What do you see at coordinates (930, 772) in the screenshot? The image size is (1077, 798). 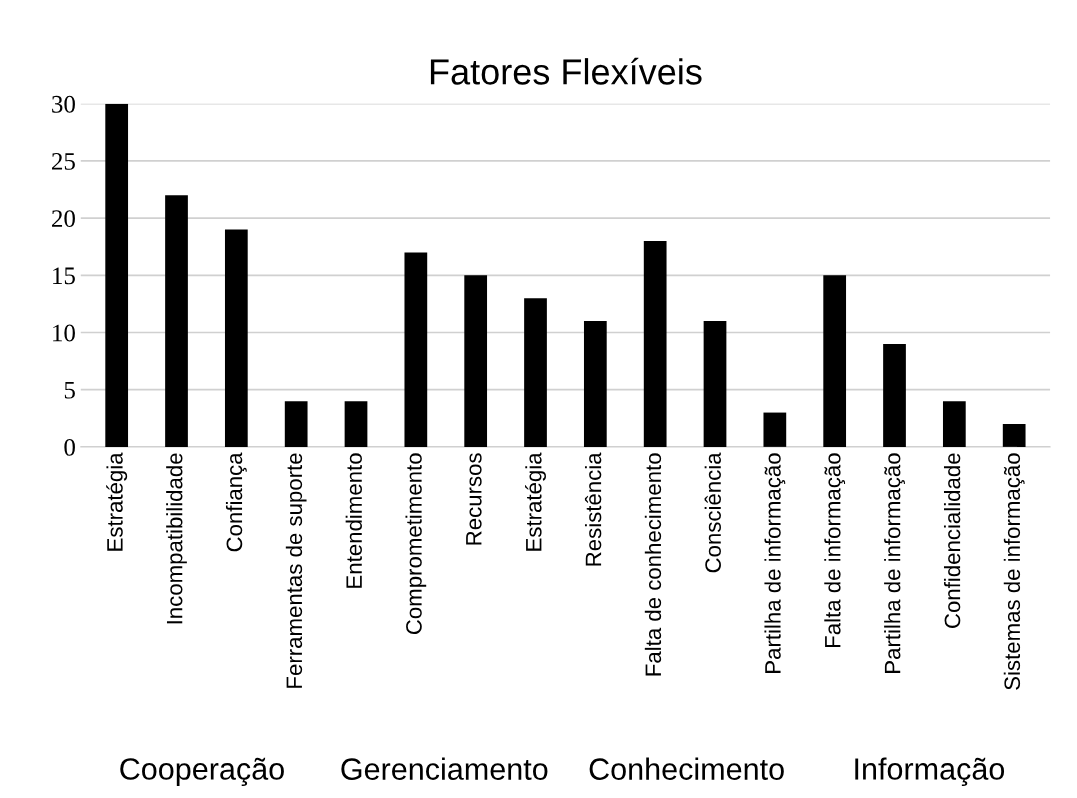 I see `text: Informação` at bounding box center [930, 772].